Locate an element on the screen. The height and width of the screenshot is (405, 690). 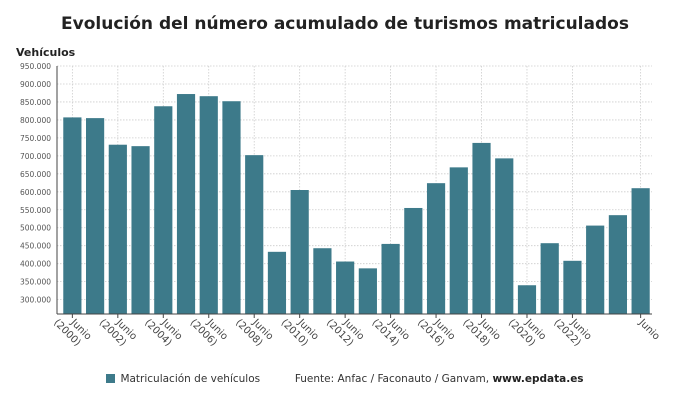
legend-label: Matriculación de vehículos is located at coordinates (190, 379).